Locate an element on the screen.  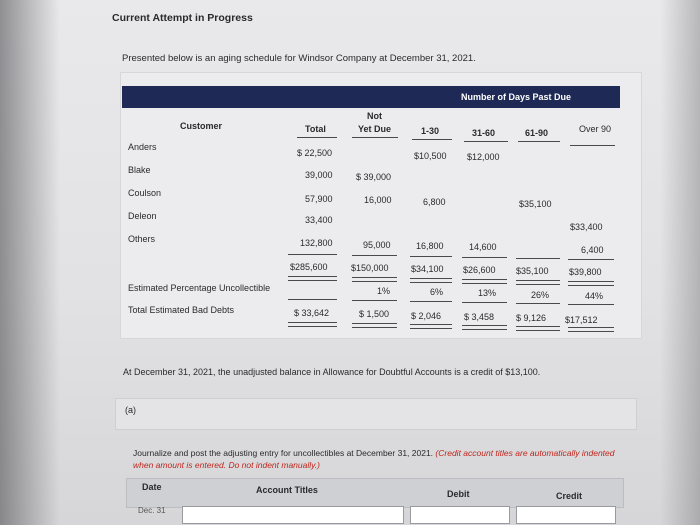
totals-not-yet-due: $150,000 is located at coordinates (370, 268).